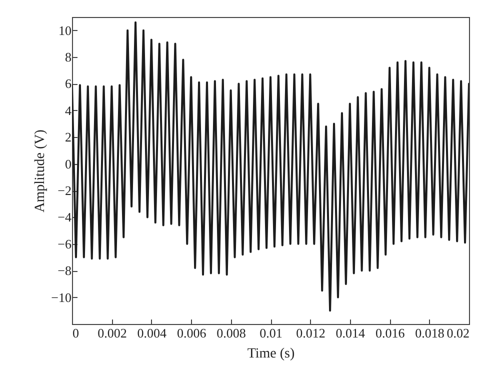  I want to click on x-tick-label: 0.01, so click(271, 333).